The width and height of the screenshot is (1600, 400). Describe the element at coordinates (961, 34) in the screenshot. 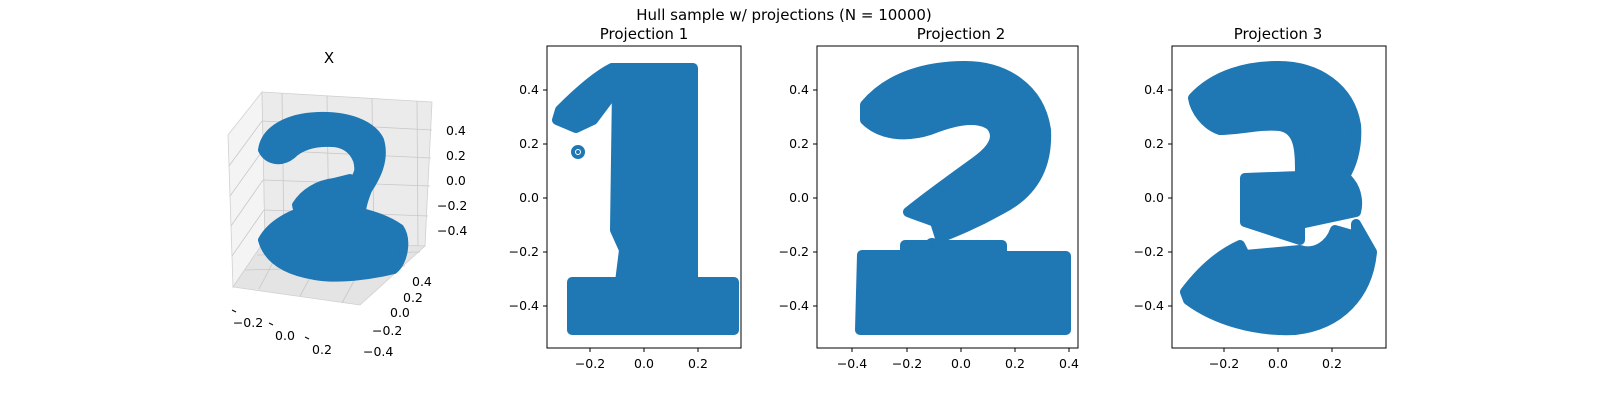

I see `projection-2-title: Projection 2` at that location.